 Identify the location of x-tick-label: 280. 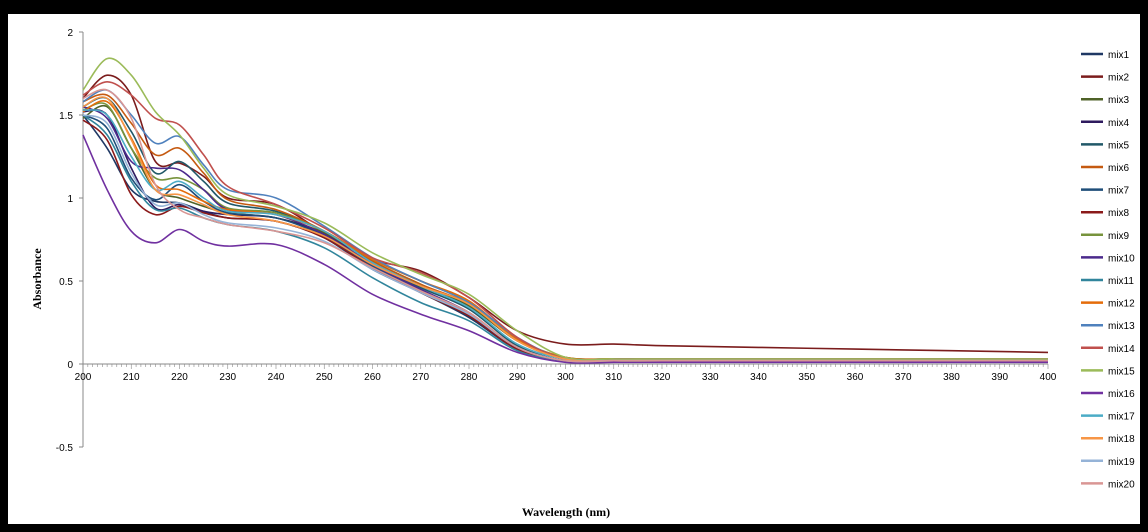
(469, 377).